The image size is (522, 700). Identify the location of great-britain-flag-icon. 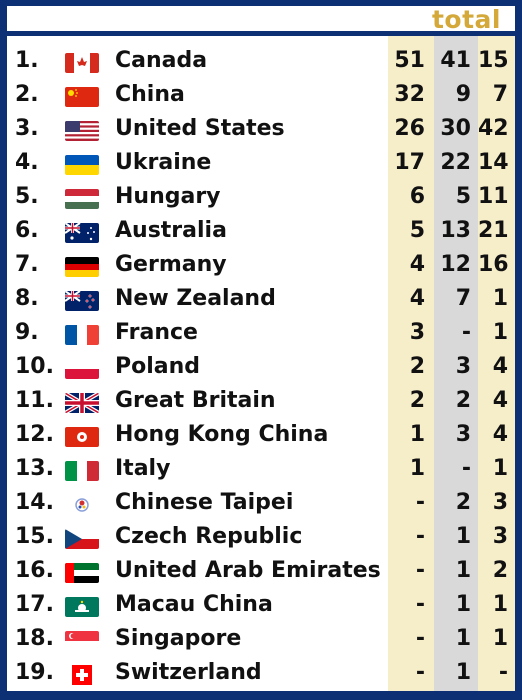
(82, 403).